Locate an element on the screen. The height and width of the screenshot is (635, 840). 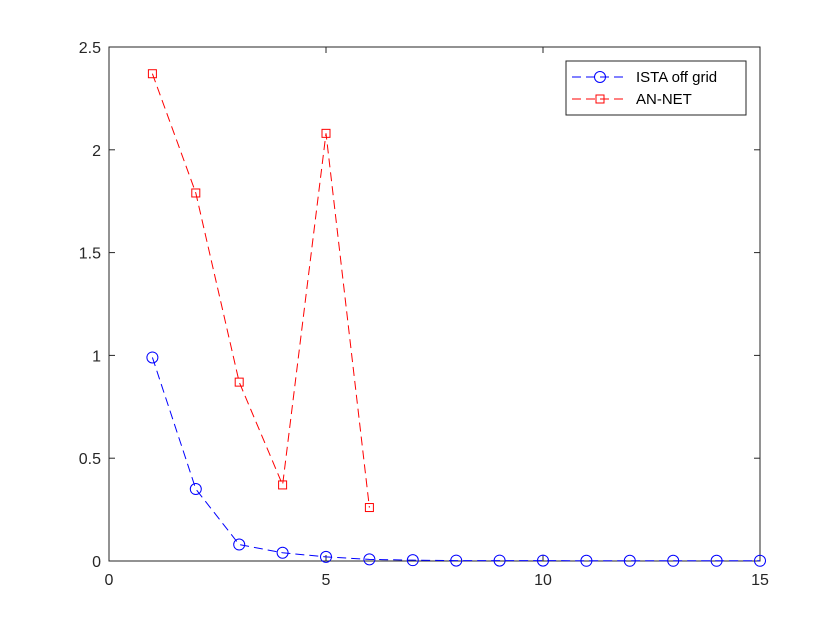
y-tick-label: 1.5 is located at coordinates (90, 254).